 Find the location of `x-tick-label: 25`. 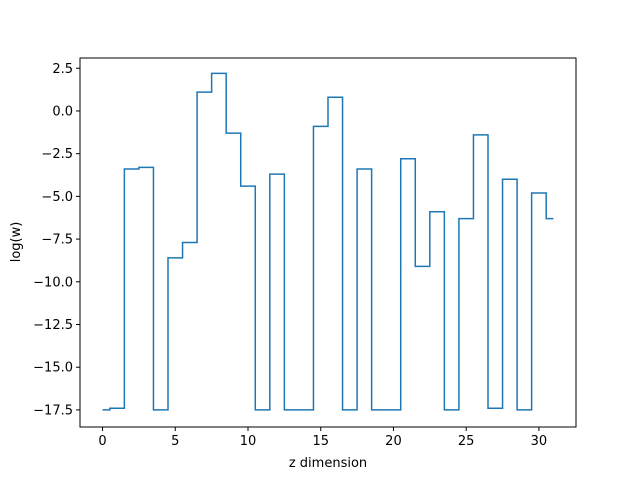

x-tick-label: 25 is located at coordinates (466, 441).